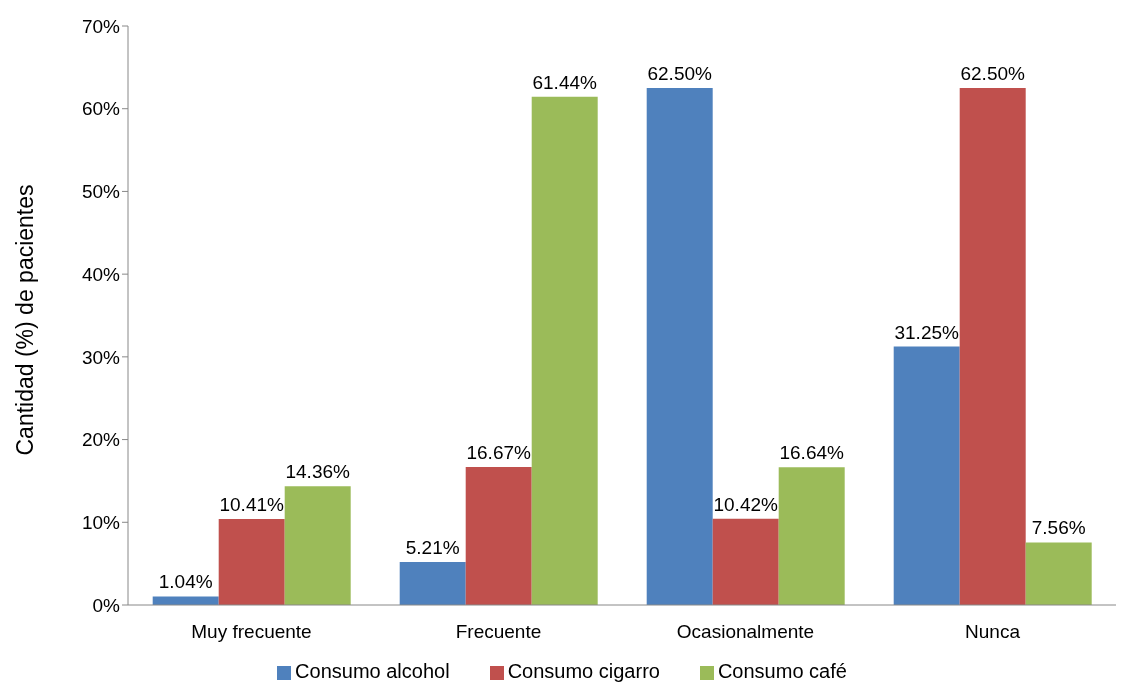  I want to click on data-label: 1.04%, so click(185, 582).